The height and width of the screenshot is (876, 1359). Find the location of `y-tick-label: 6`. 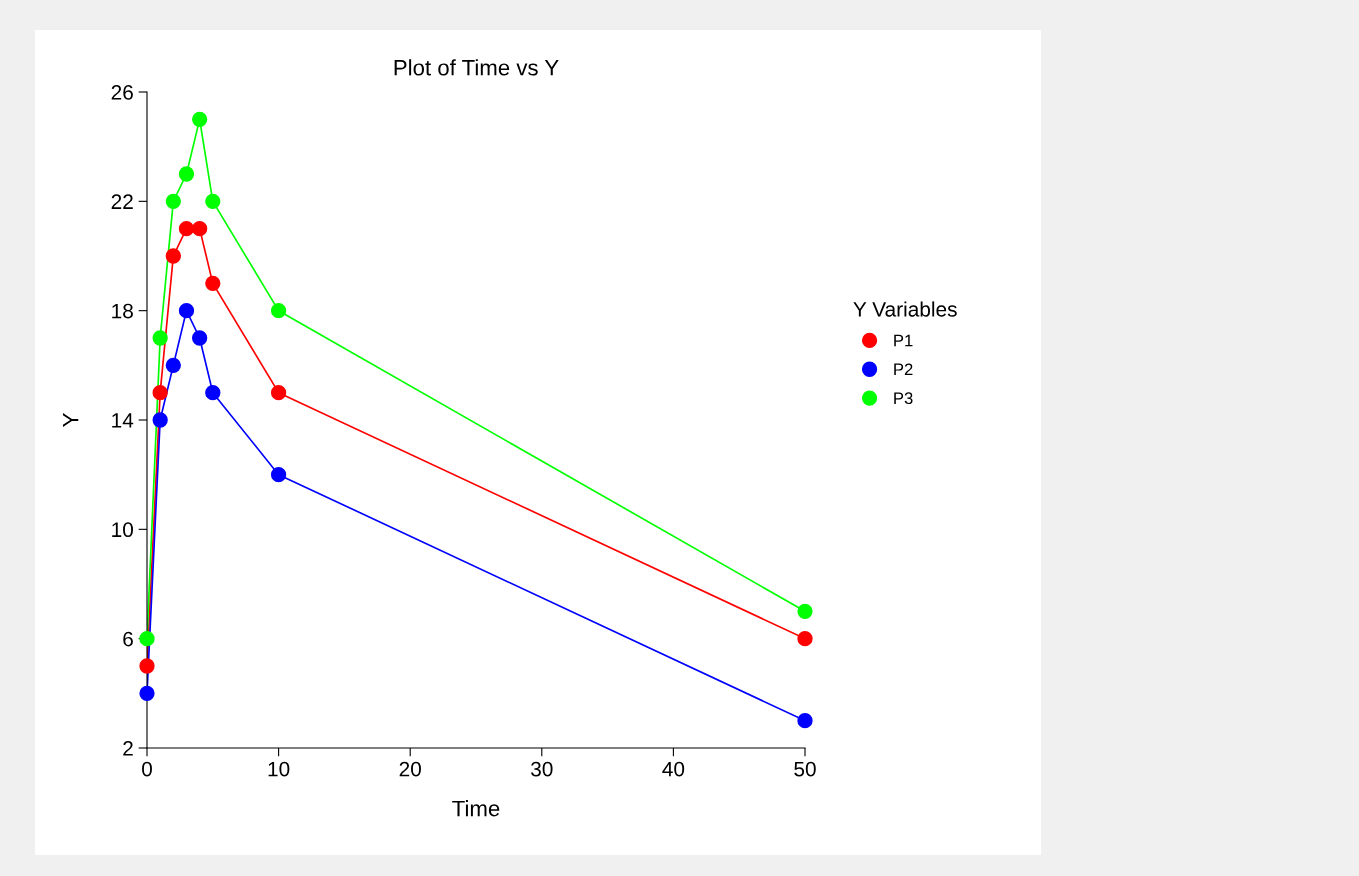

y-tick-label: 6 is located at coordinates (128, 639).